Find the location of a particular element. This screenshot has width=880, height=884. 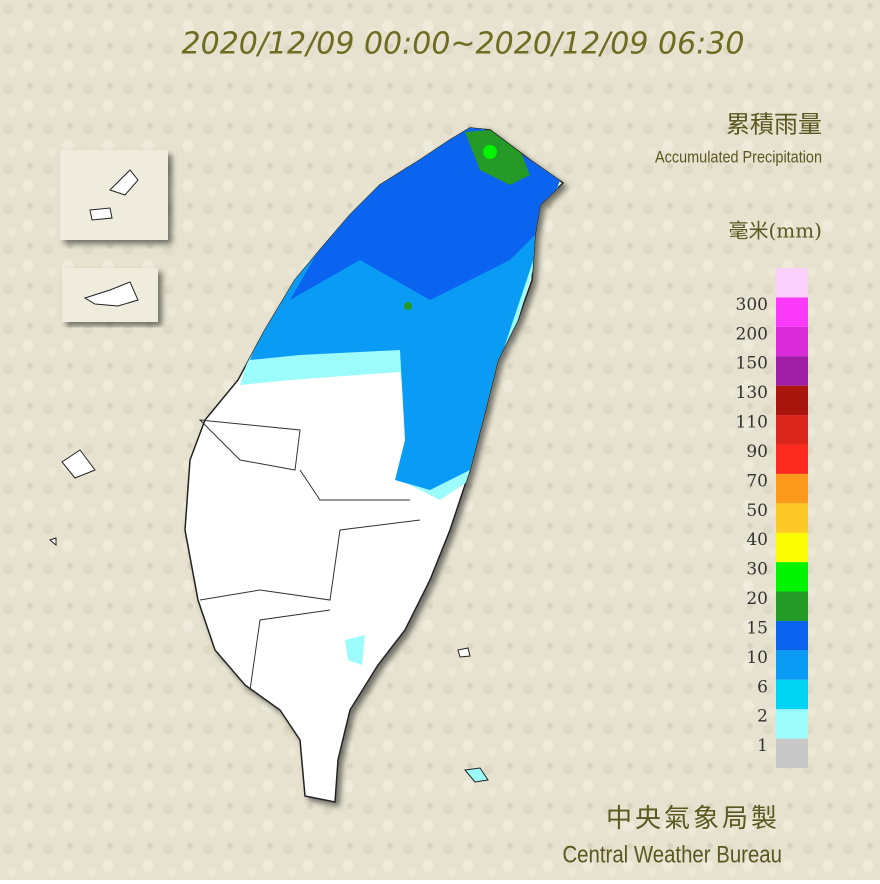

legend-subtitle: Accumulated Precipitation is located at coordinates (738, 157).